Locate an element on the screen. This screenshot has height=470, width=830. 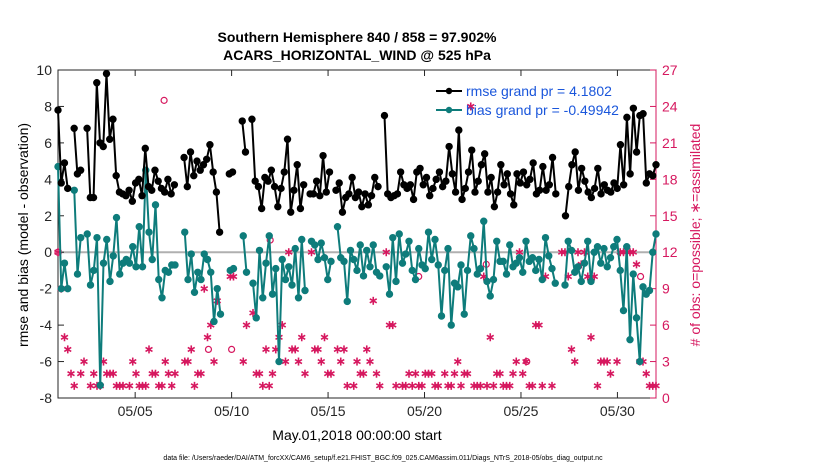
x-tick-label: 05/15 is located at coordinates (328, 411).